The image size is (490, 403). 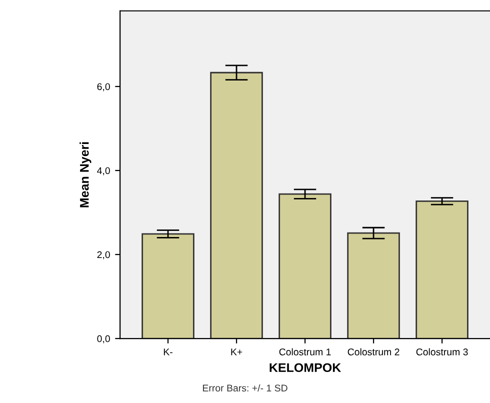 I want to click on x-tick-label: Colostrum 3, so click(x=442, y=352).